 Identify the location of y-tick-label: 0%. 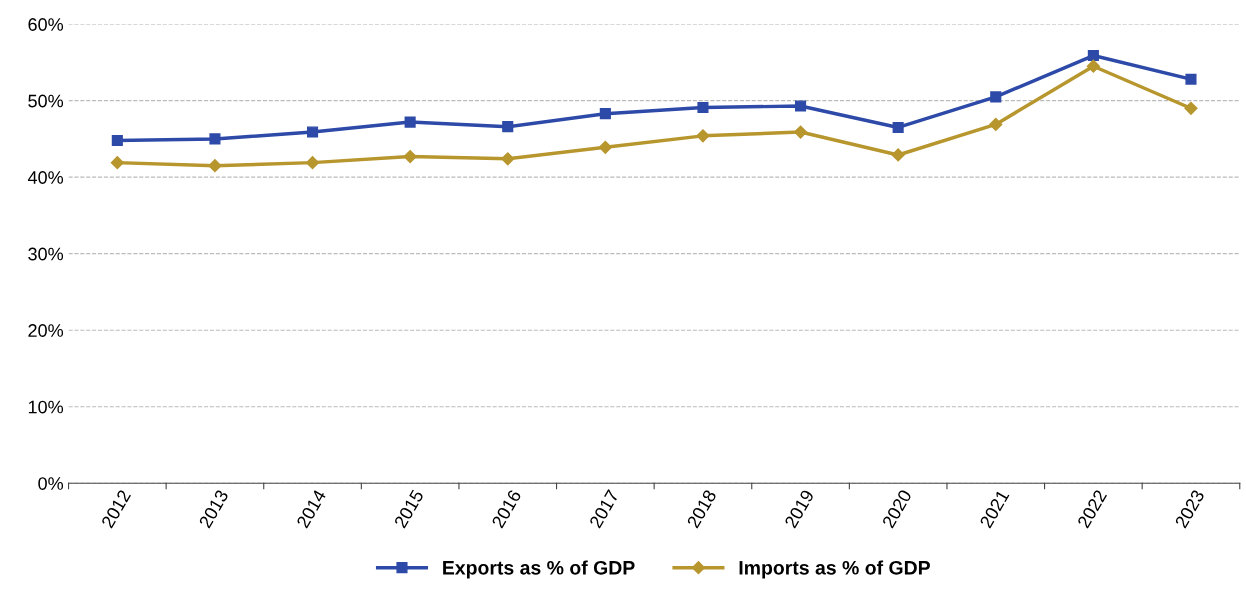
(51, 483).